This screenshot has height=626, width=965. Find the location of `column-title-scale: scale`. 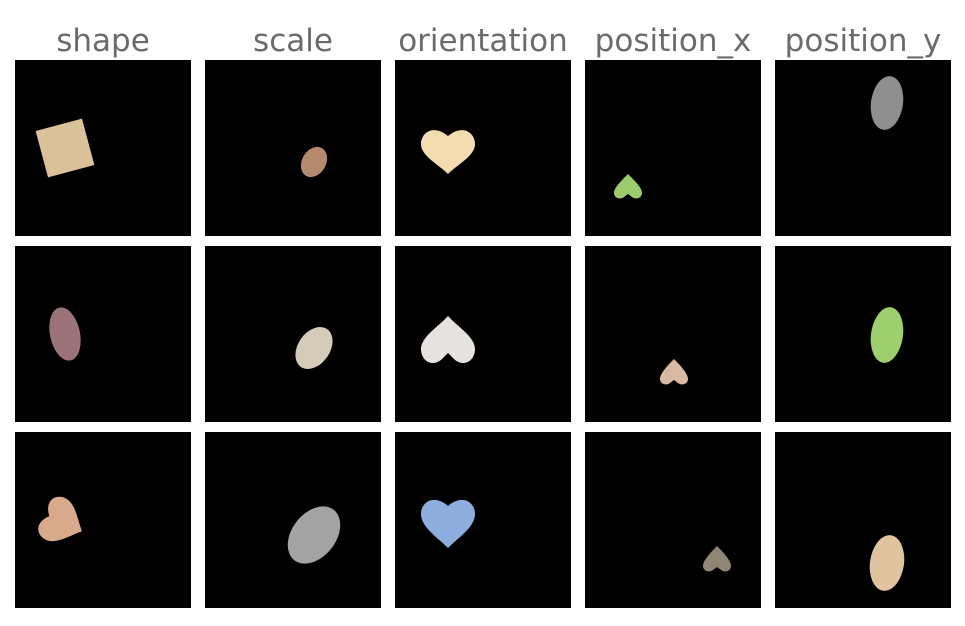

column-title-scale: scale is located at coordinates (293, 41).